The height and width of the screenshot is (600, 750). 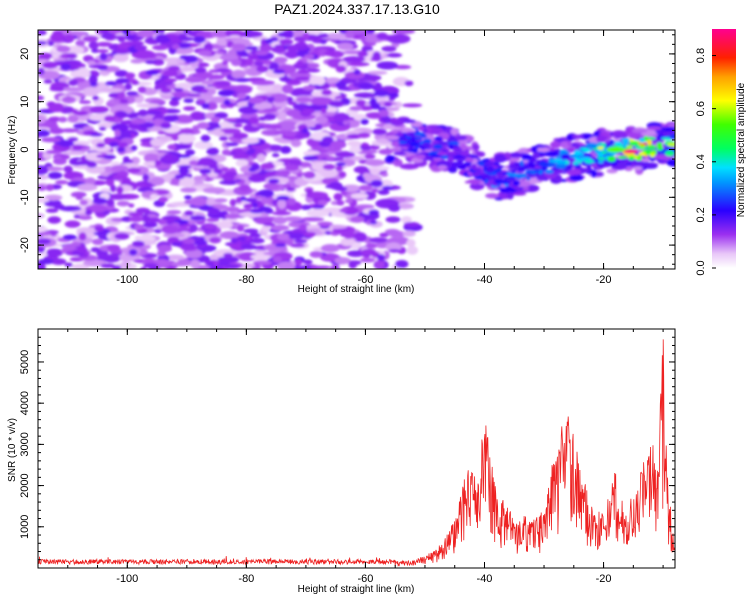 I want to click on colorbar-tick-label: 0.0, so click(x=701, y=267).